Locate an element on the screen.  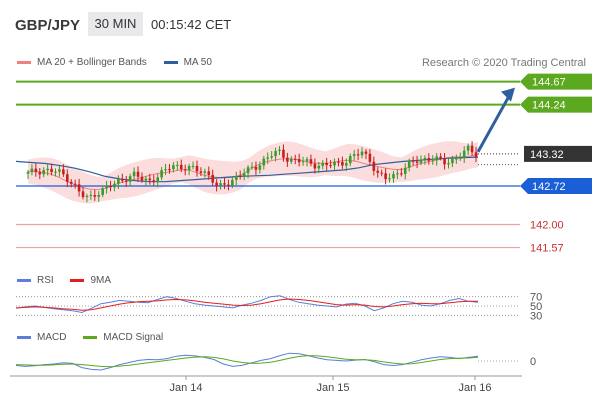
legend-item-ma50: MA 50 is located at coordinates (187, 62).